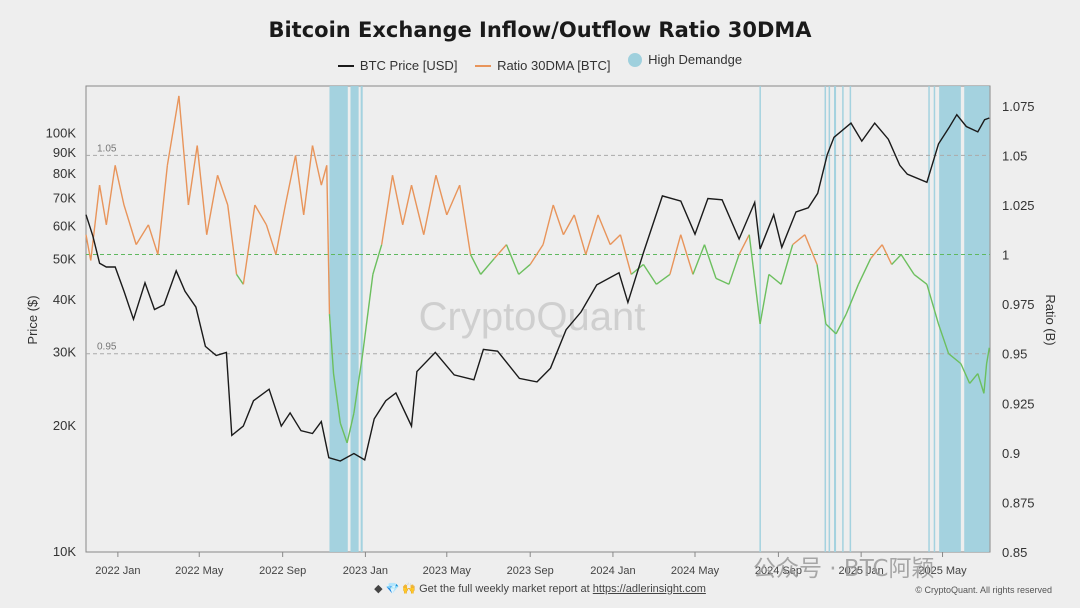 Image resolution: width=1080 pixels, height=608 pixels. I want to click on legend-label-btc-price: BTC Price [USD], so click(408, 65).